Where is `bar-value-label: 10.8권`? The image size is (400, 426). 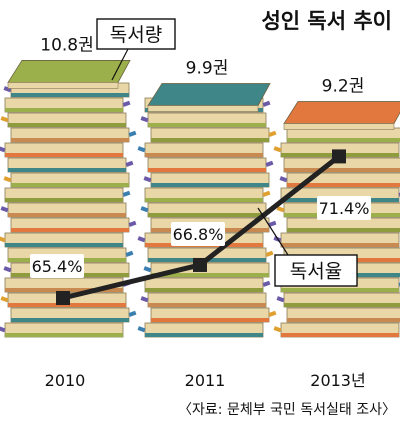
bar-value-label: 10.8권 is located at coordinates (67, 45).